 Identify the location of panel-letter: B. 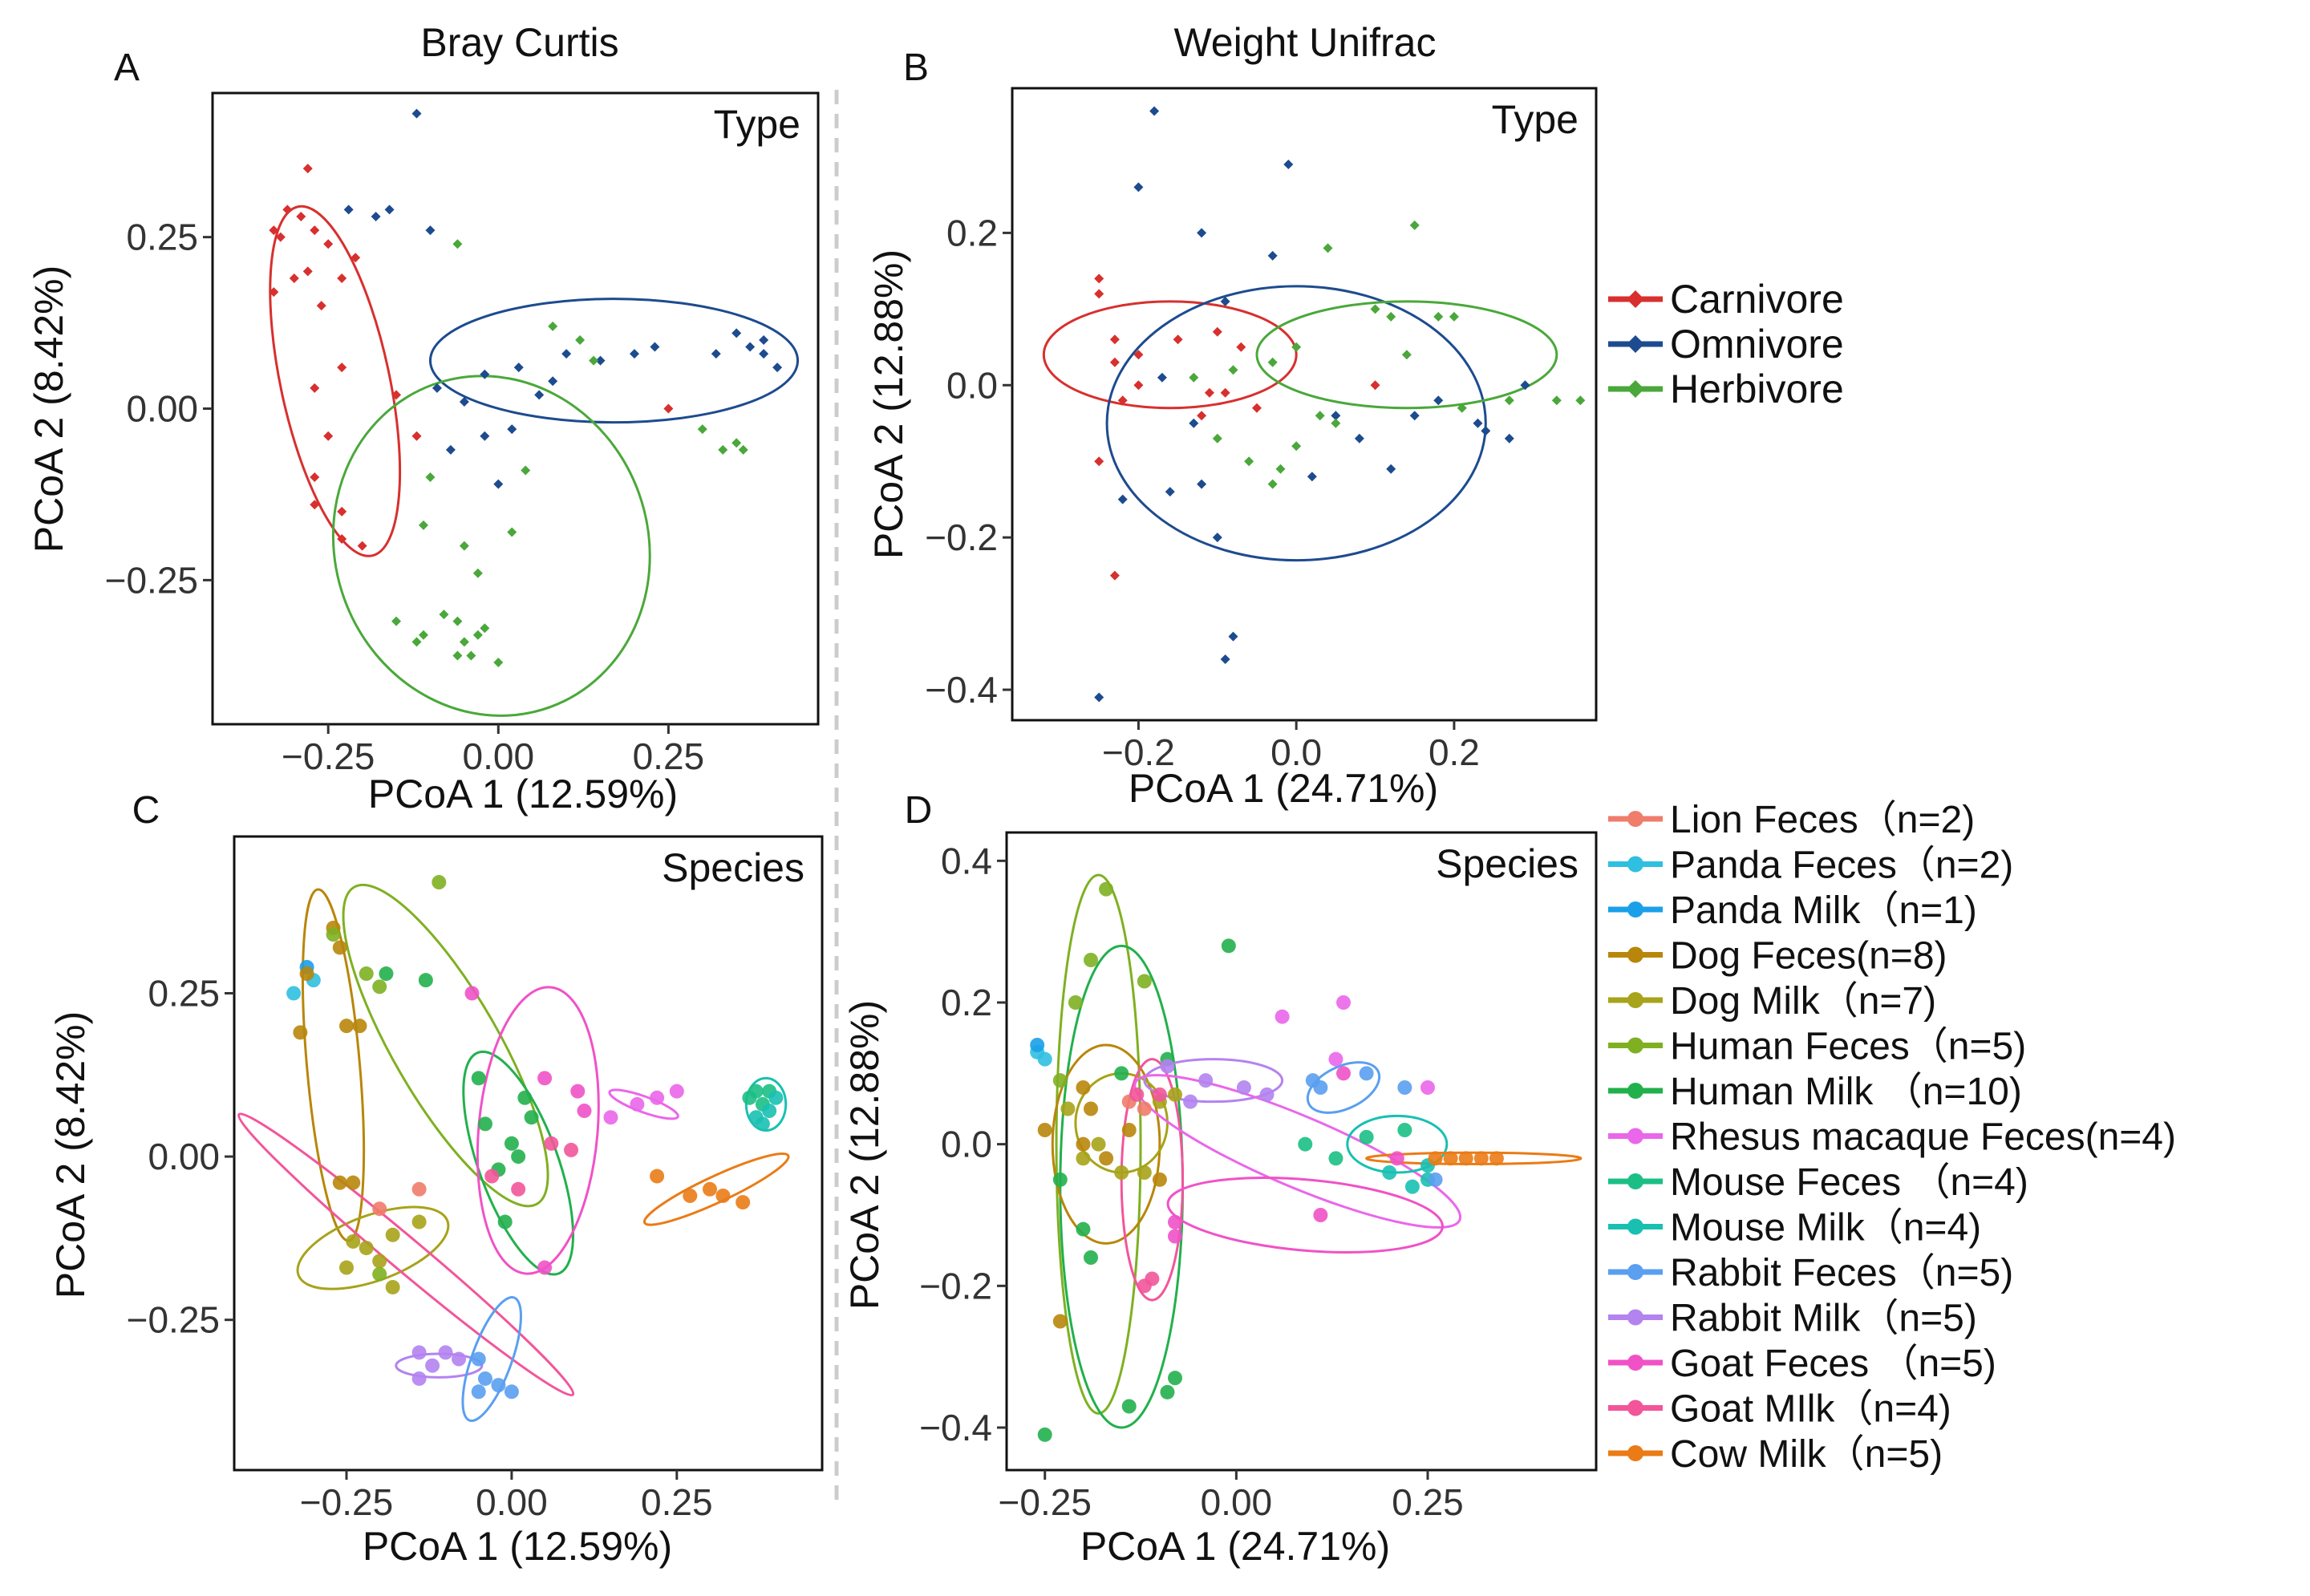
(916, 68).